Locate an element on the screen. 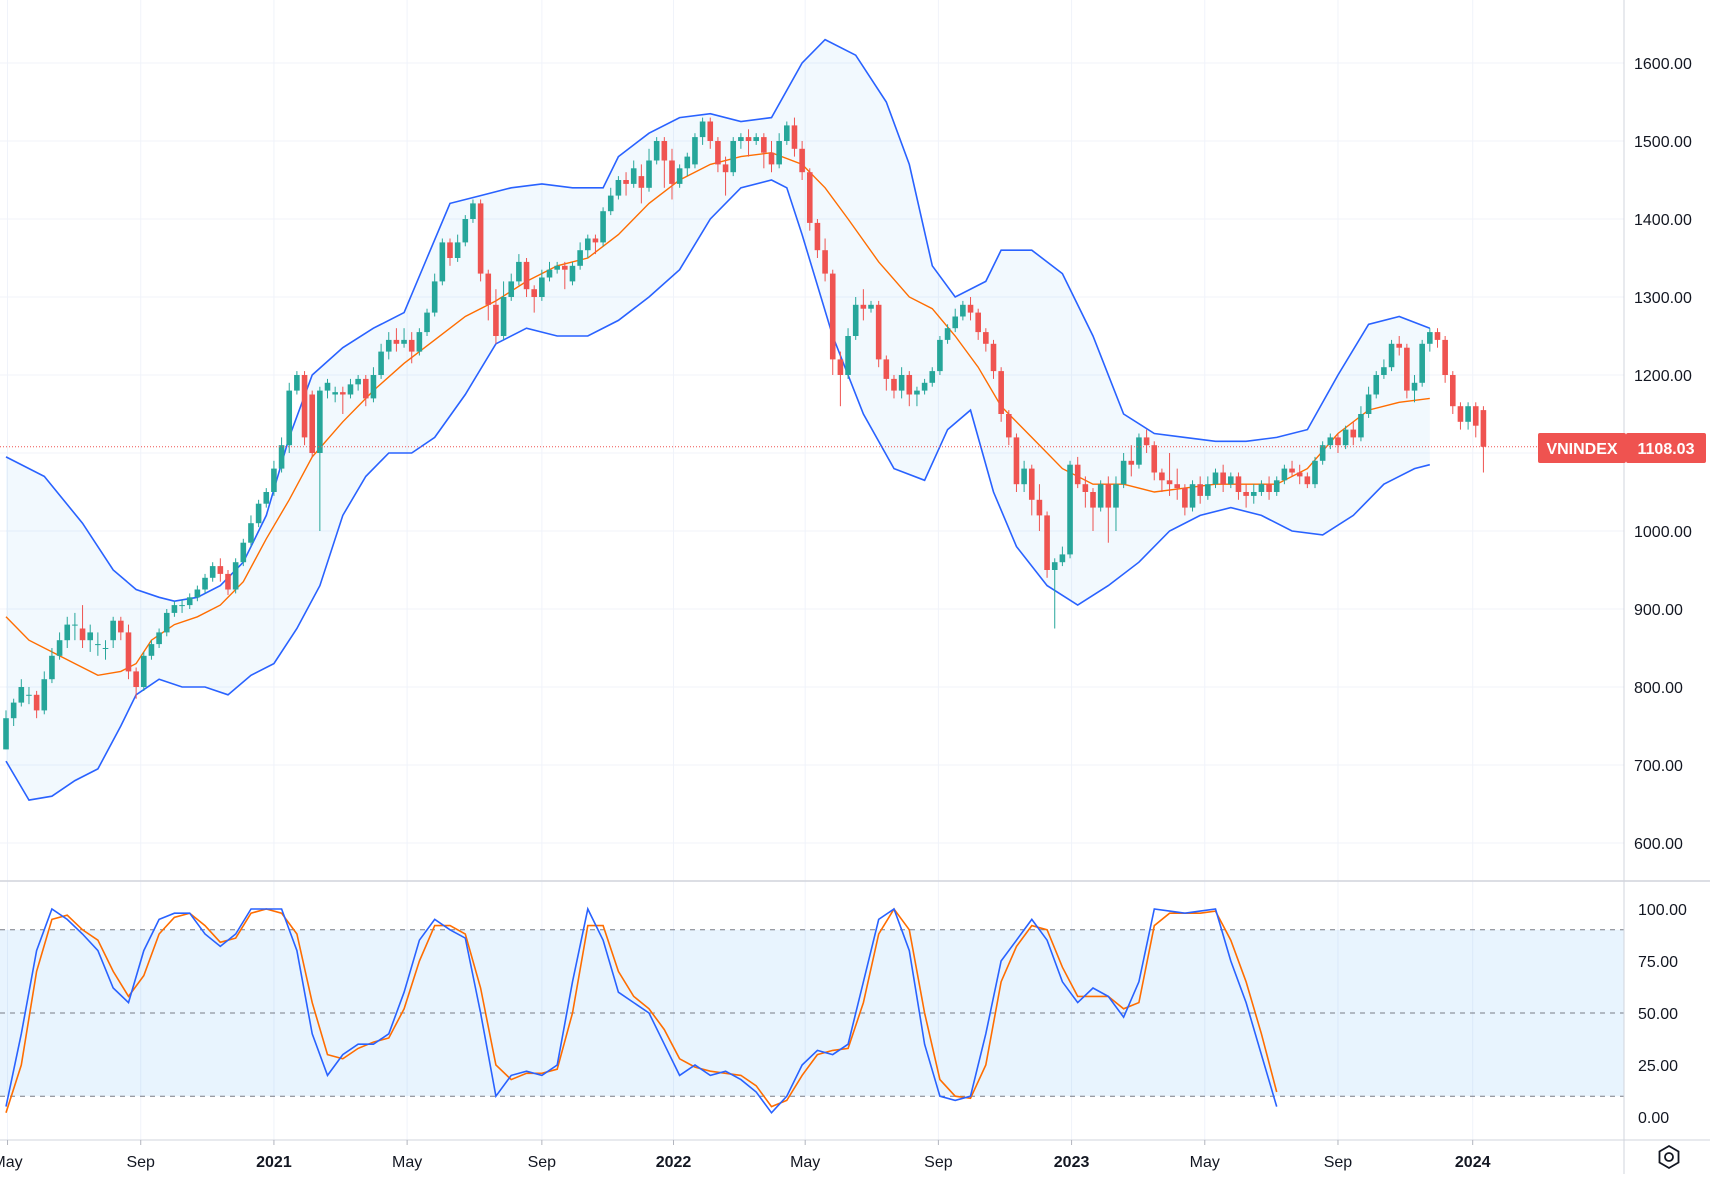 This screenshot has height=1177, width=1710. price-tick-label: 1000.00 is located at coordinates (1663, 532).